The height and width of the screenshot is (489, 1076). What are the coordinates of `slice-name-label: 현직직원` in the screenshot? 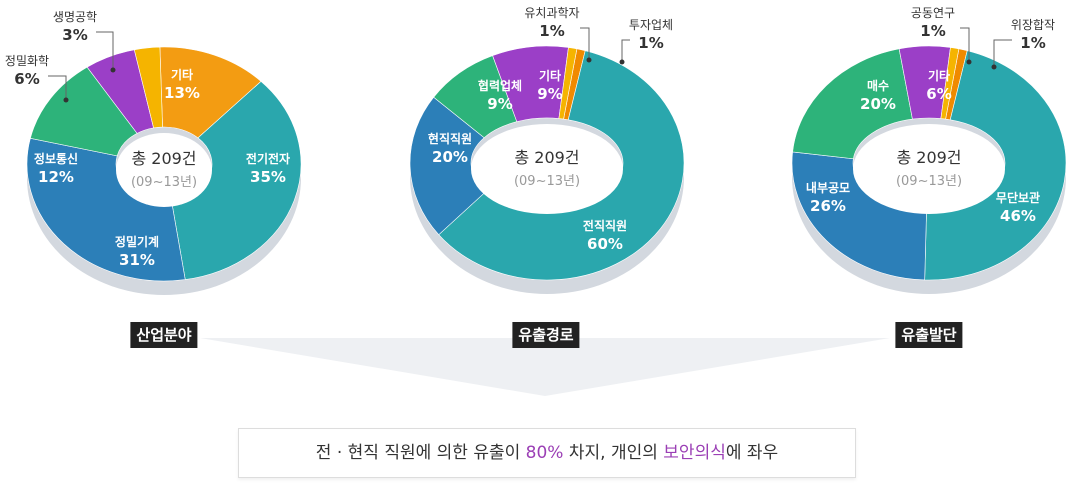 It's located at (450, 138).